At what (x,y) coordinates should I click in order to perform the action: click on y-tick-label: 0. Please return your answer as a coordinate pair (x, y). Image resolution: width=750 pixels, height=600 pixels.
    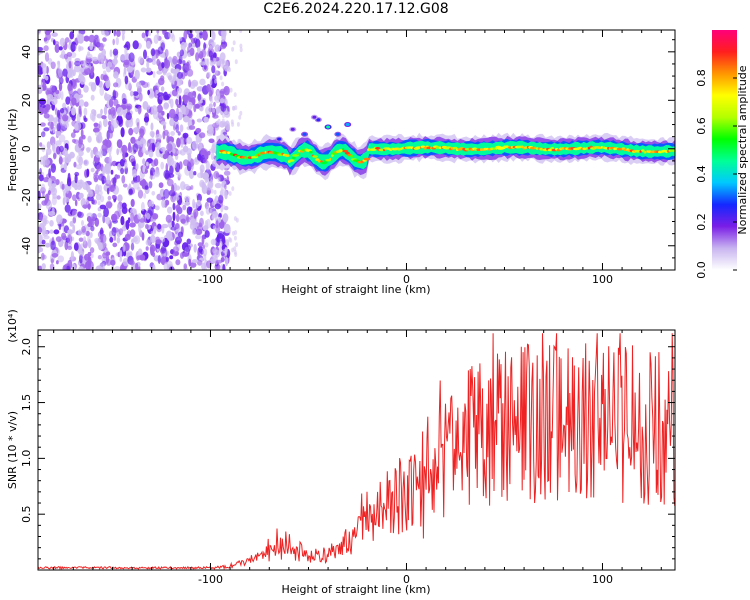
    Looking at the image, I should click on (26, 148).